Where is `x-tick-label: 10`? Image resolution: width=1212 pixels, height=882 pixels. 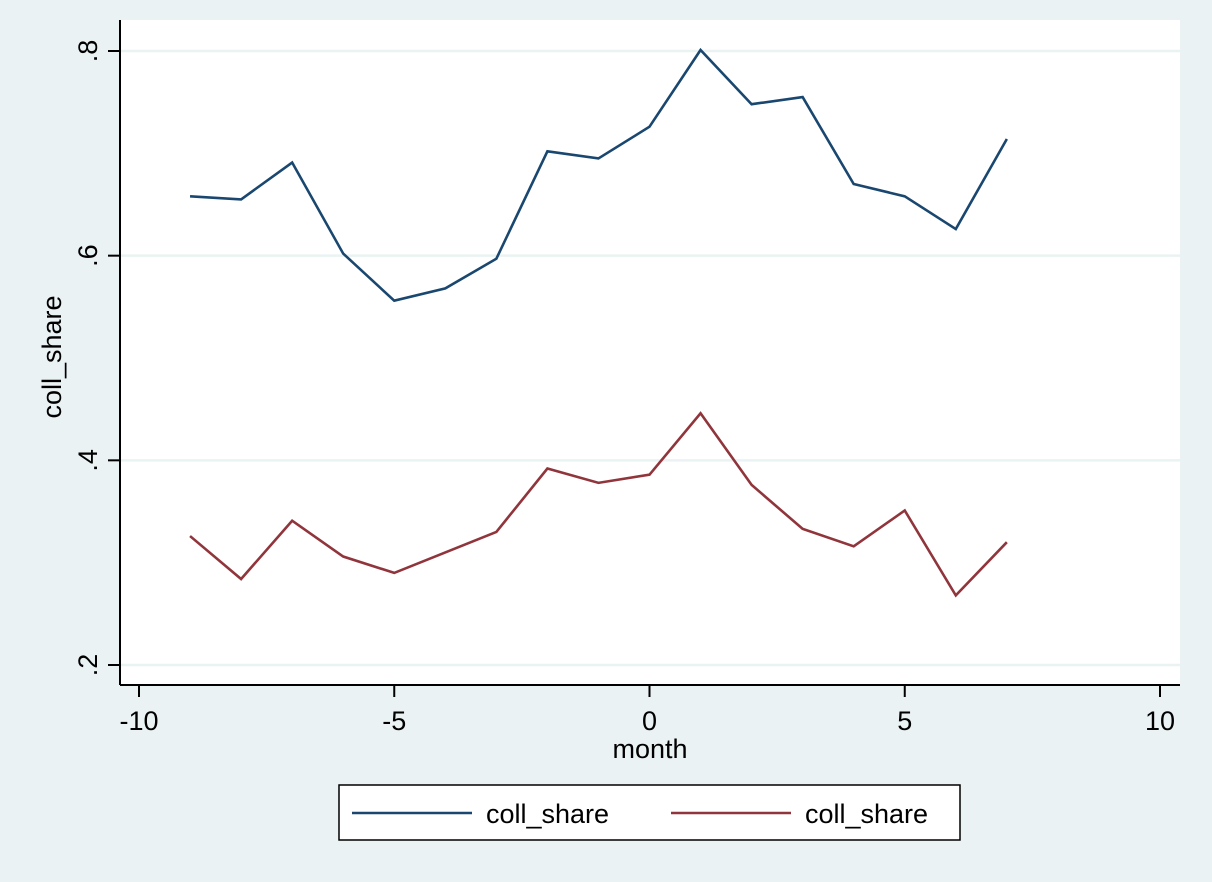
x-tick-label: 10 is located at coordinates (1160, 721).